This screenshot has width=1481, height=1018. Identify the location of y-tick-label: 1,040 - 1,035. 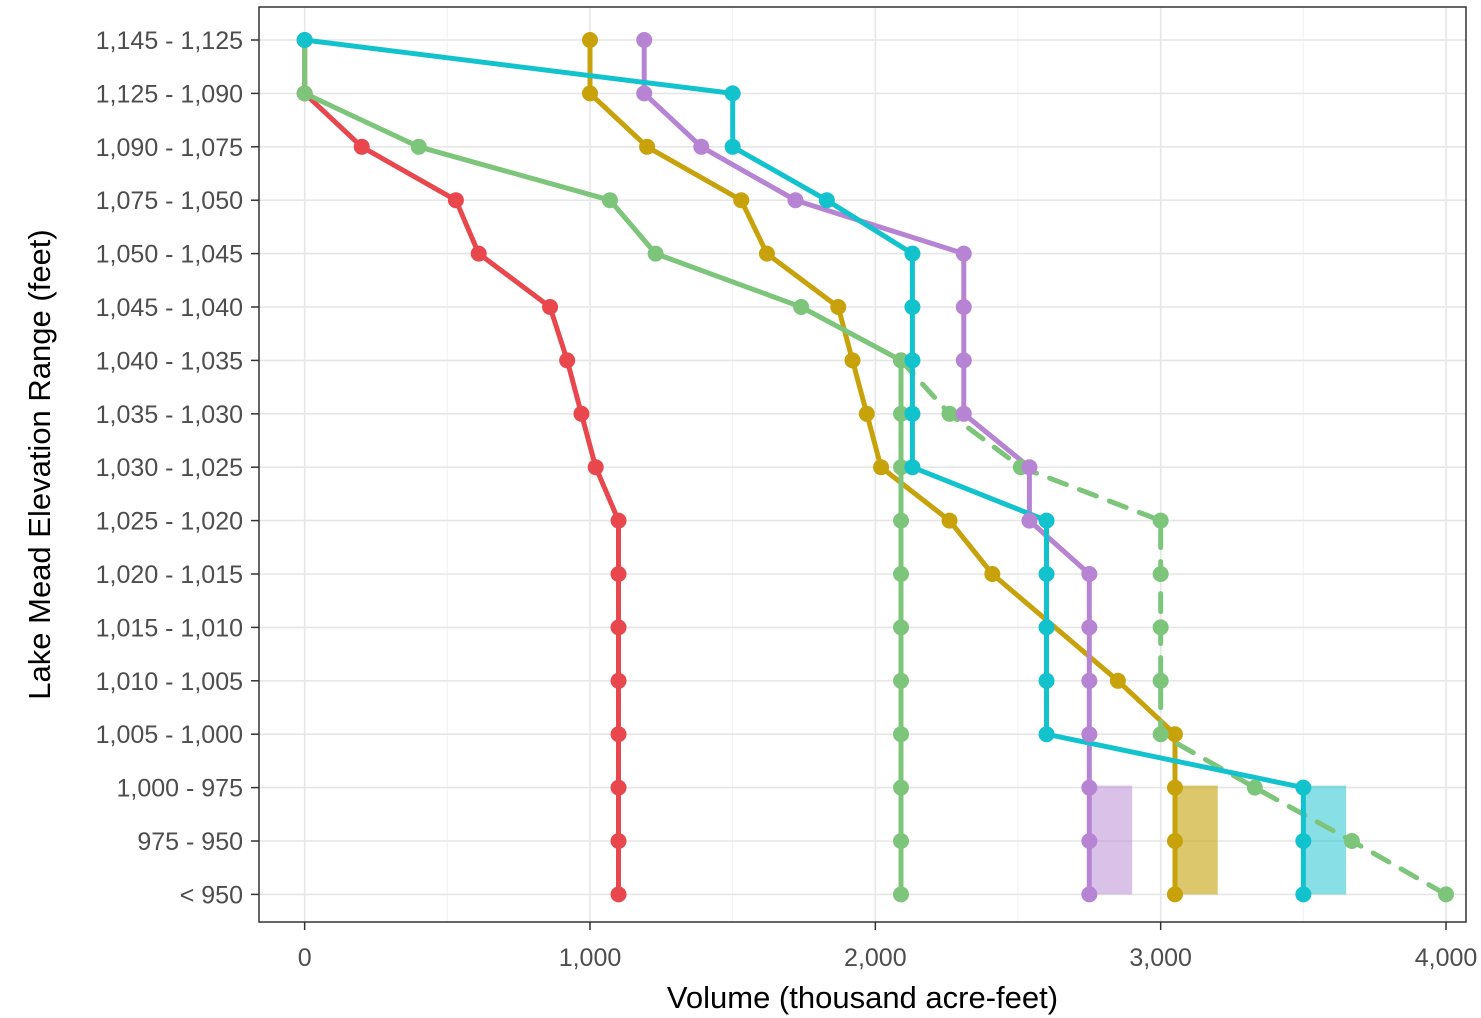
(169, 361).